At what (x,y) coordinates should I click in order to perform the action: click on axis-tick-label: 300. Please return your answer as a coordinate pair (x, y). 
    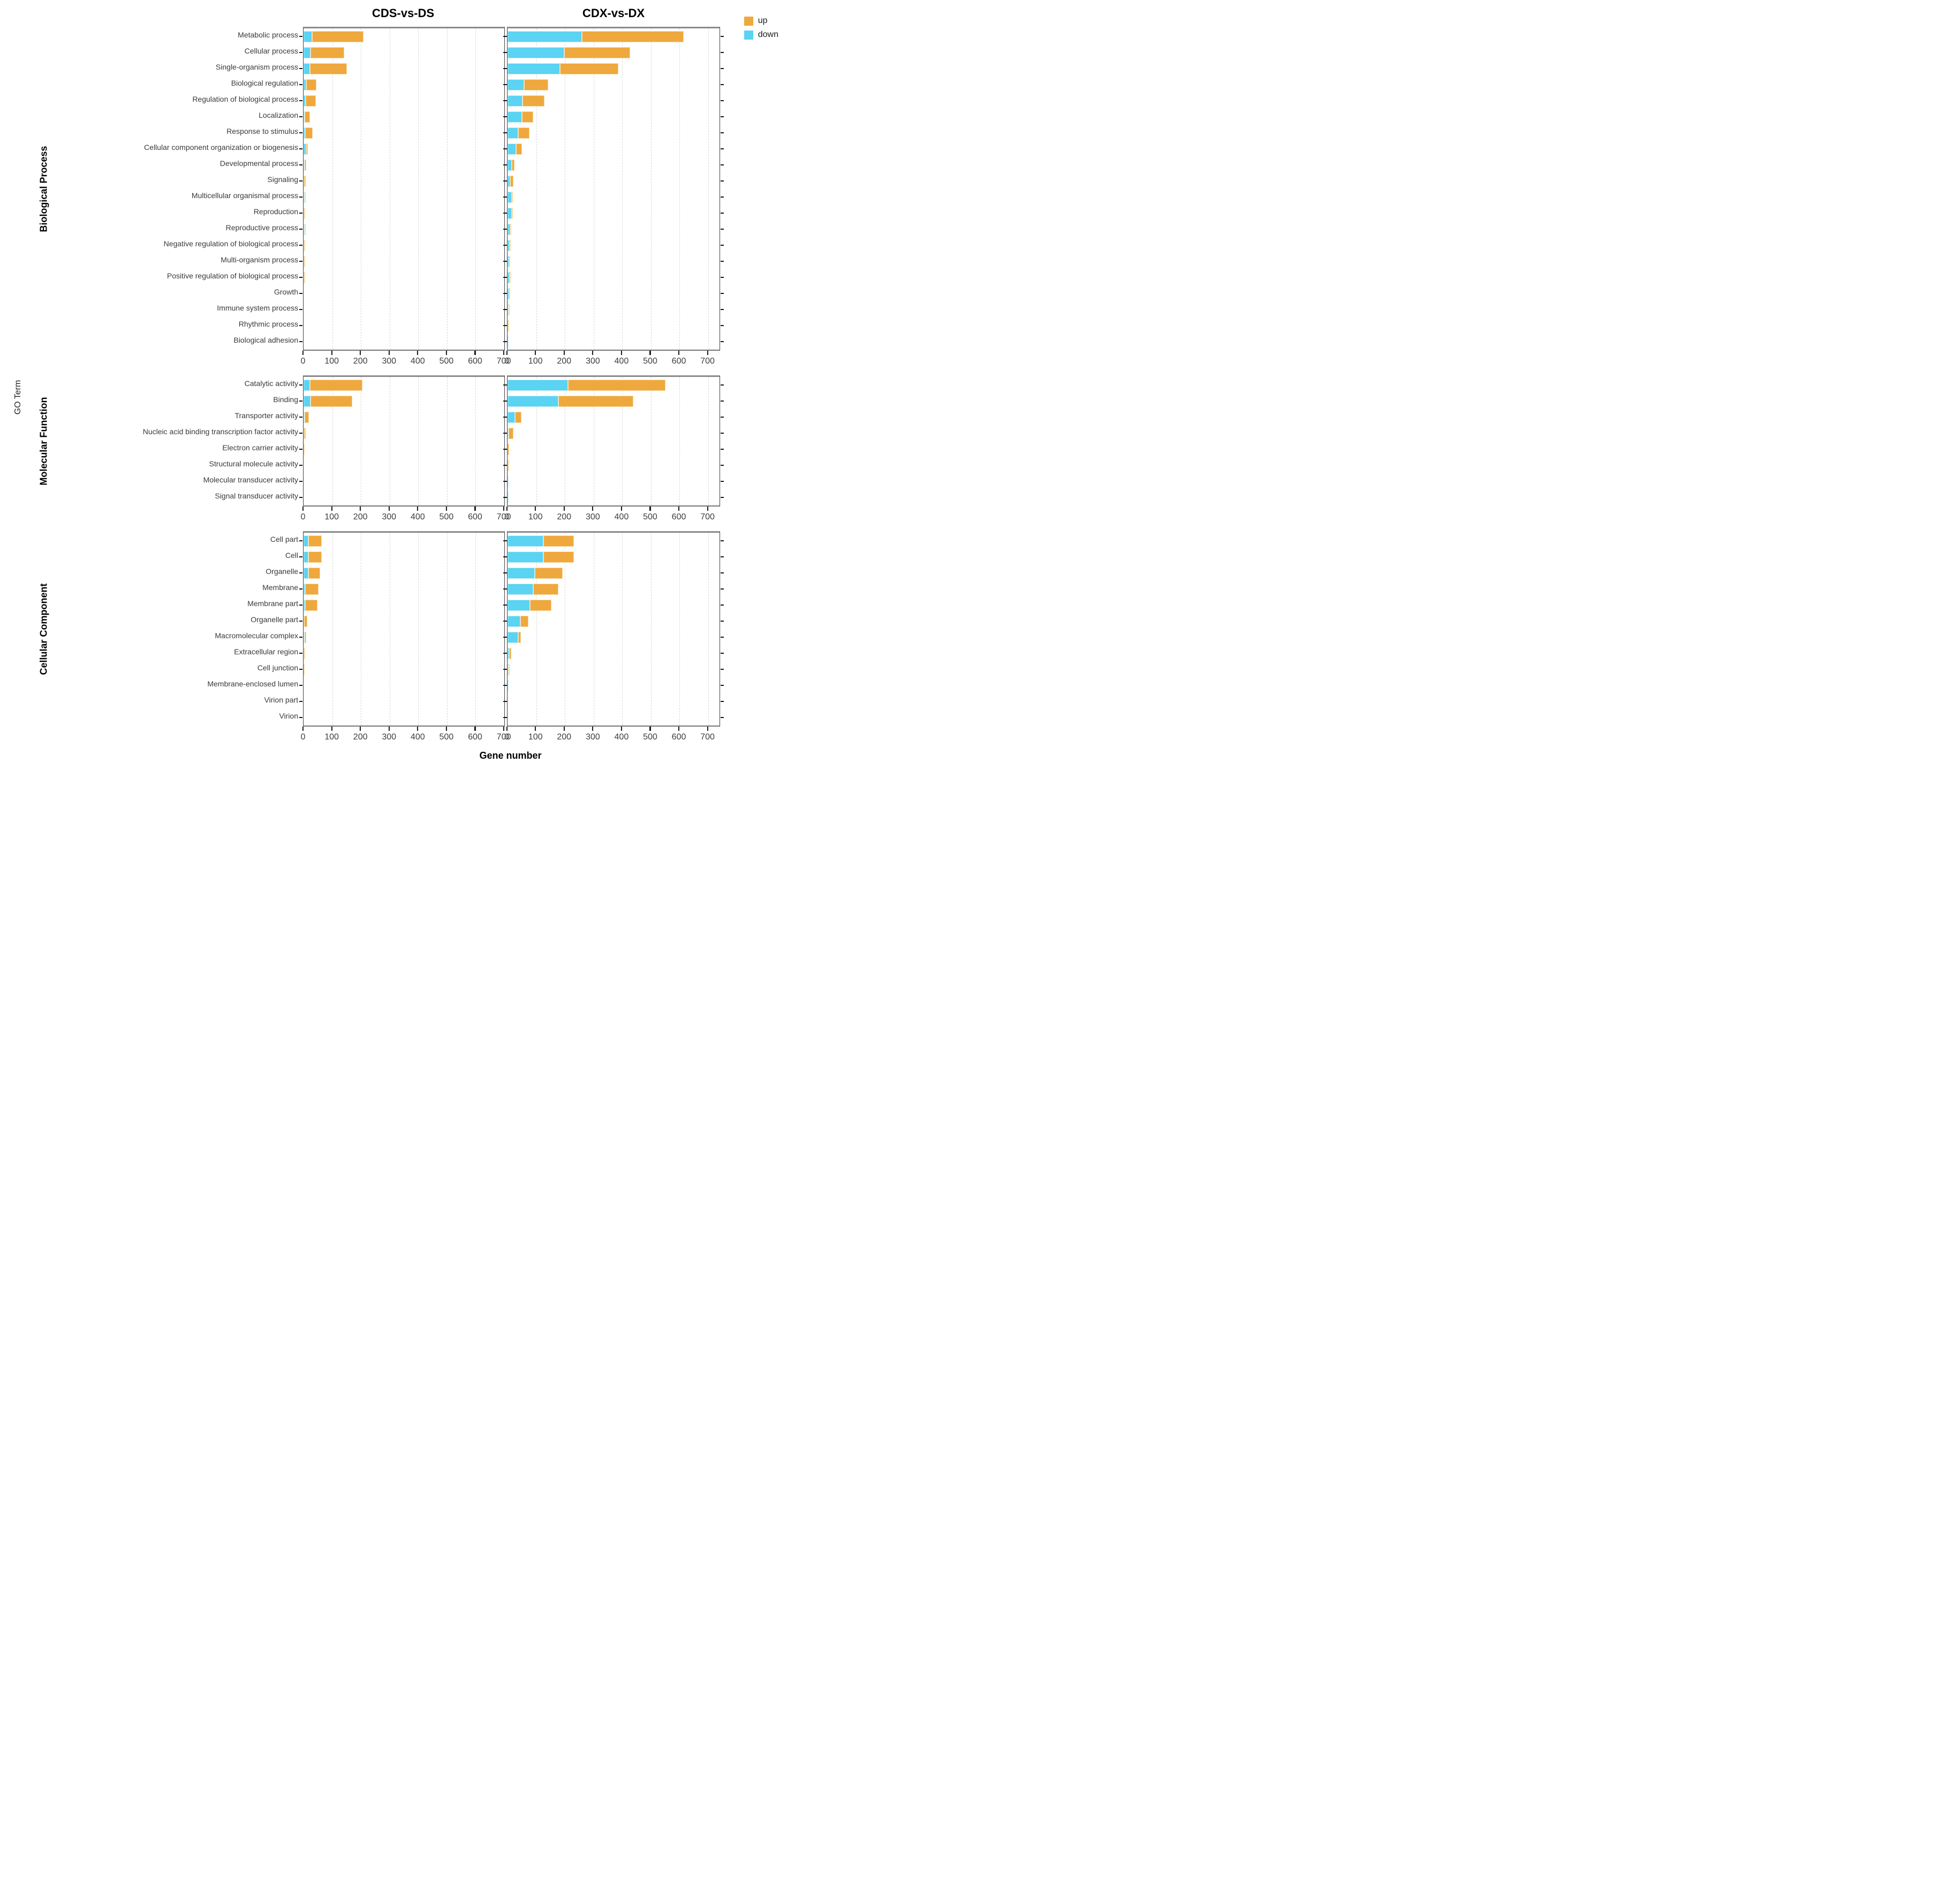
    Looking at the image, I should click on (592, 517).